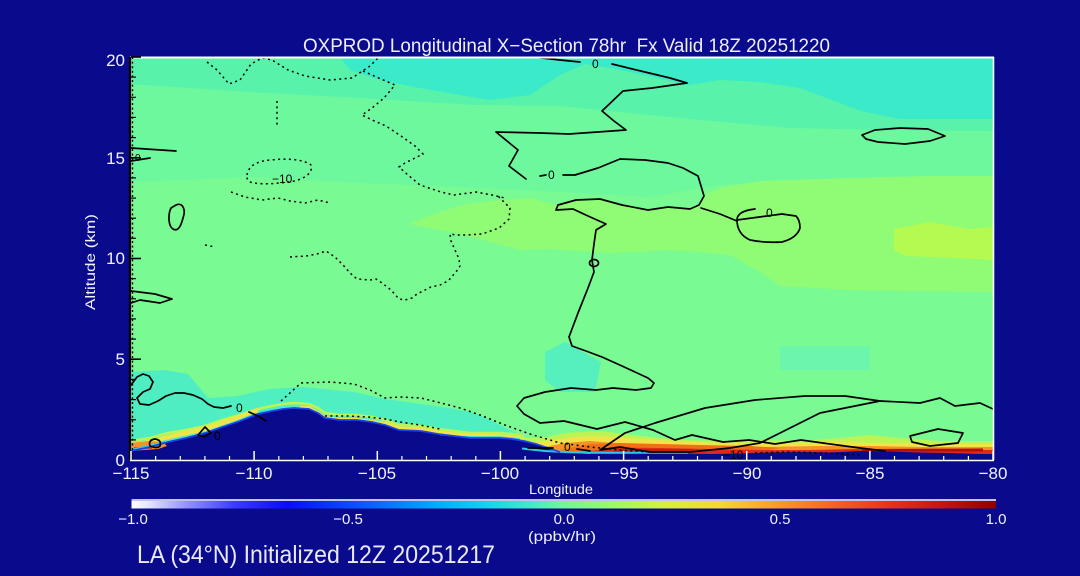  I want to click on svg-text: 10, so click(115, 258).